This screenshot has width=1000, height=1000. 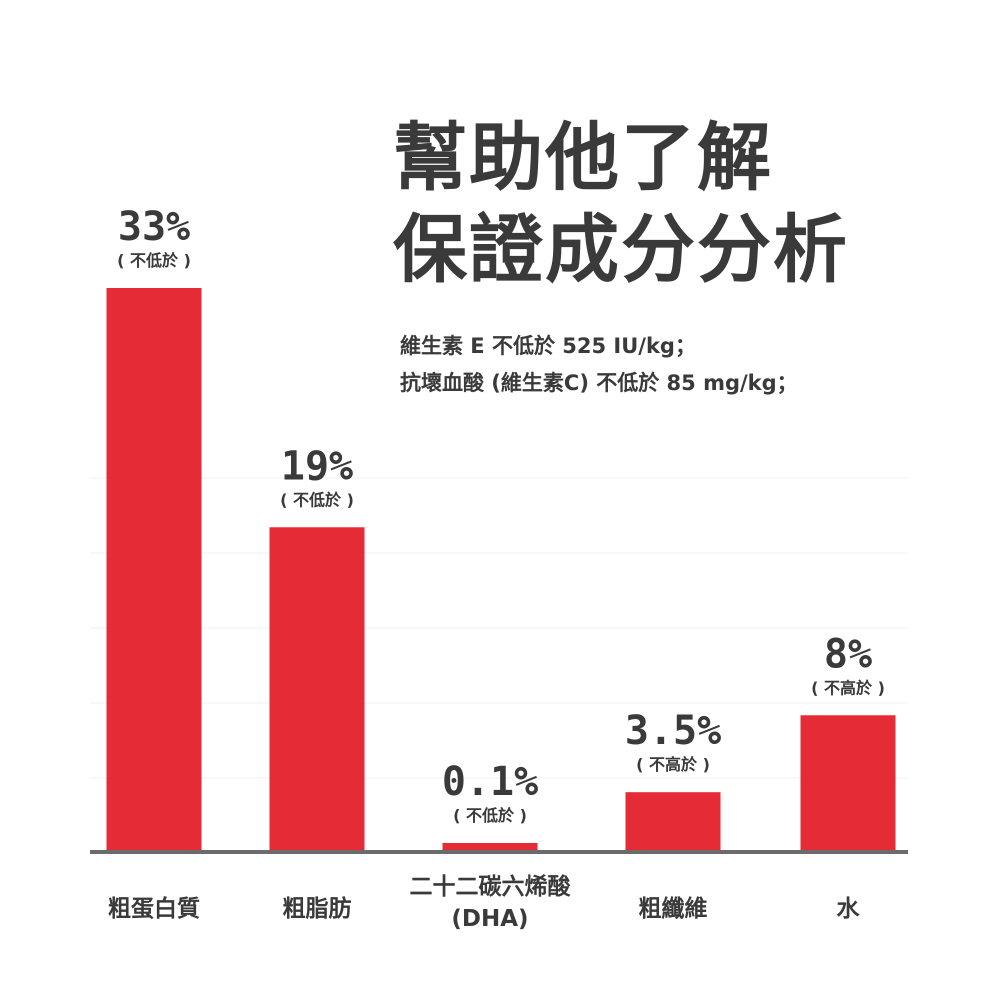 What do you see at coordinates (490, 782) in the screenshot?
I see `value-label: 0.1%` at bounding box center [490, 782].